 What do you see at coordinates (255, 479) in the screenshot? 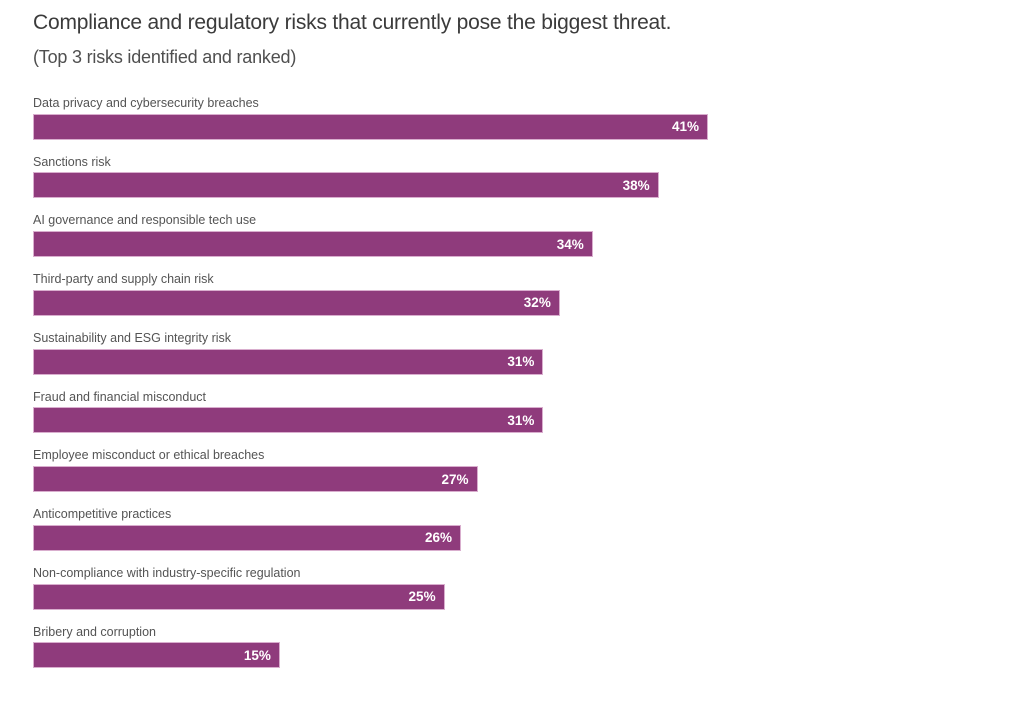
I see `bar: 27%` at bounding box center [255, 479].